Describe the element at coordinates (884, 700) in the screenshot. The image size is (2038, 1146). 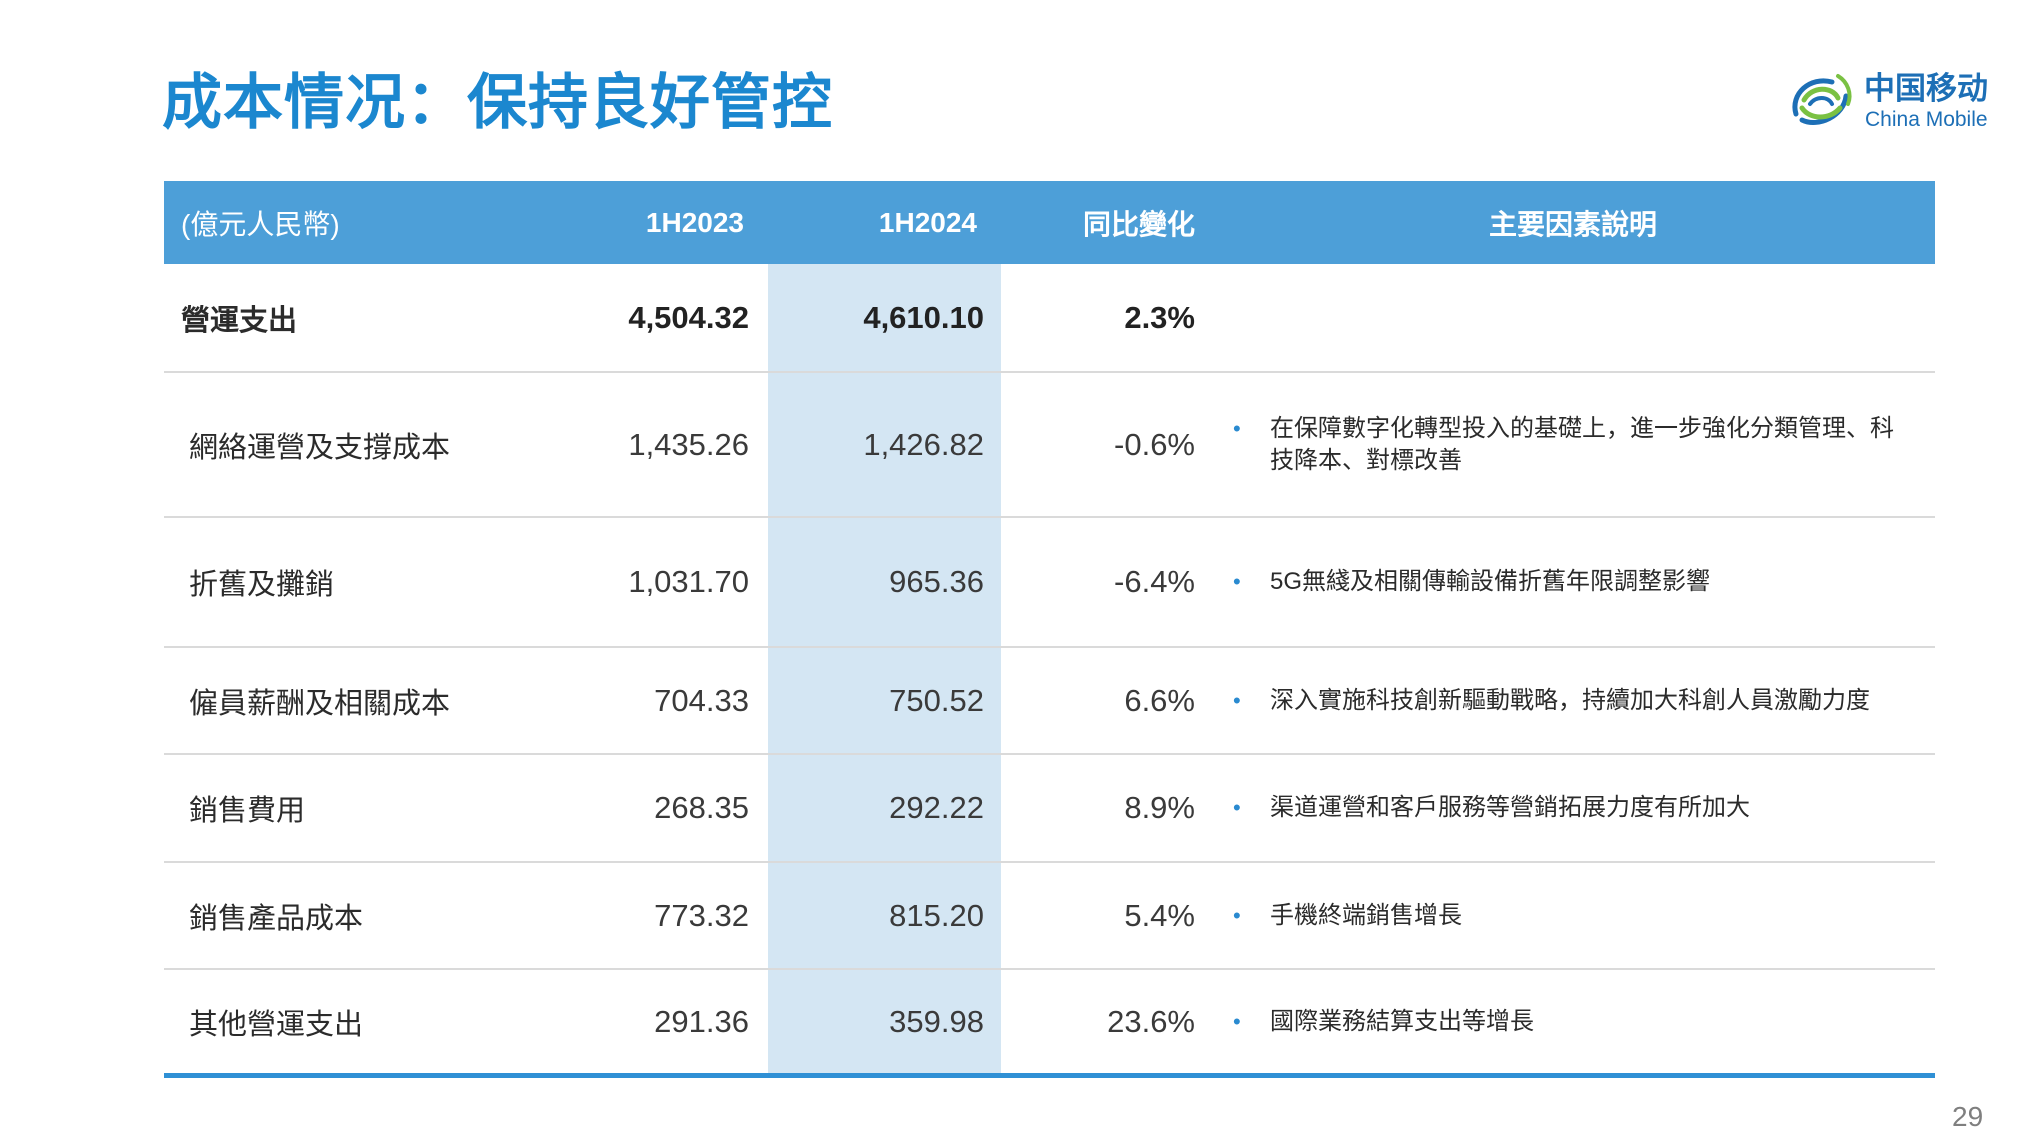
I see `row-1h2024: 750.52` at that location.